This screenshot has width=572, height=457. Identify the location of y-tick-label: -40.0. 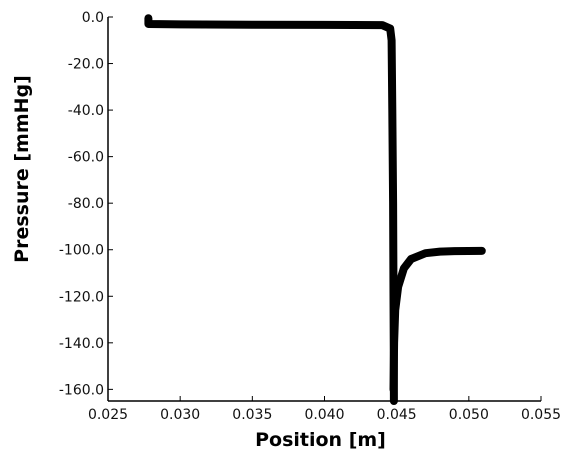
(86, 111).